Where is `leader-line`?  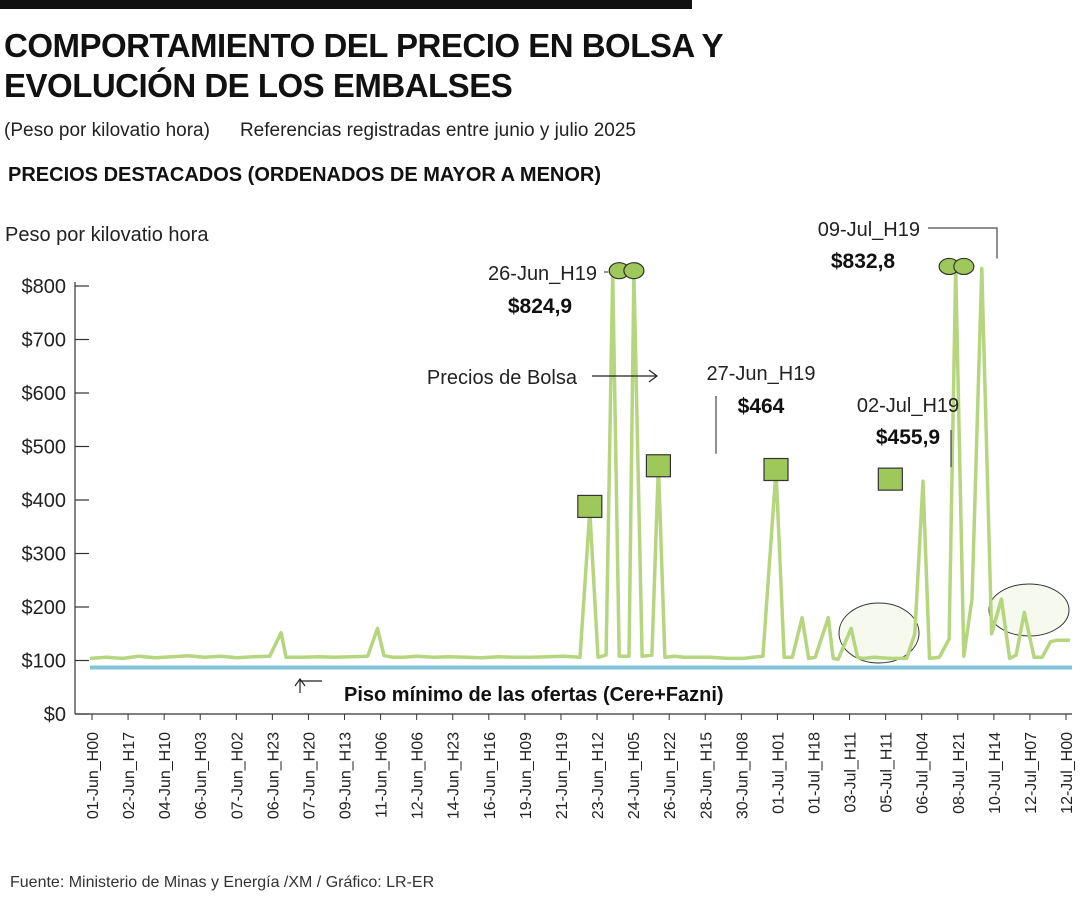
leader-line is located at coordinates (963, 243).